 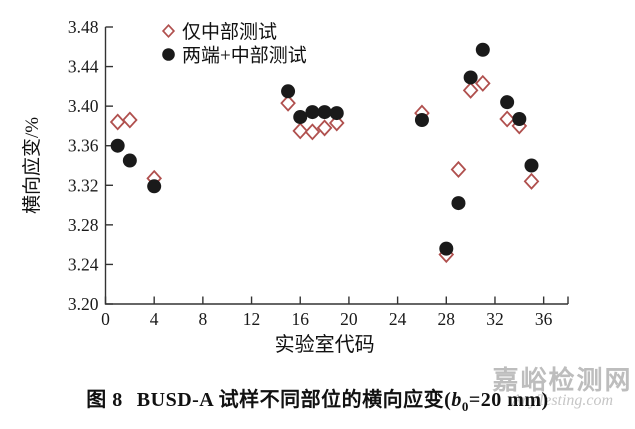 I want to click on caption-text: BUSD-A 试样不同部位的横向应变(, so click(x=294, y=400).